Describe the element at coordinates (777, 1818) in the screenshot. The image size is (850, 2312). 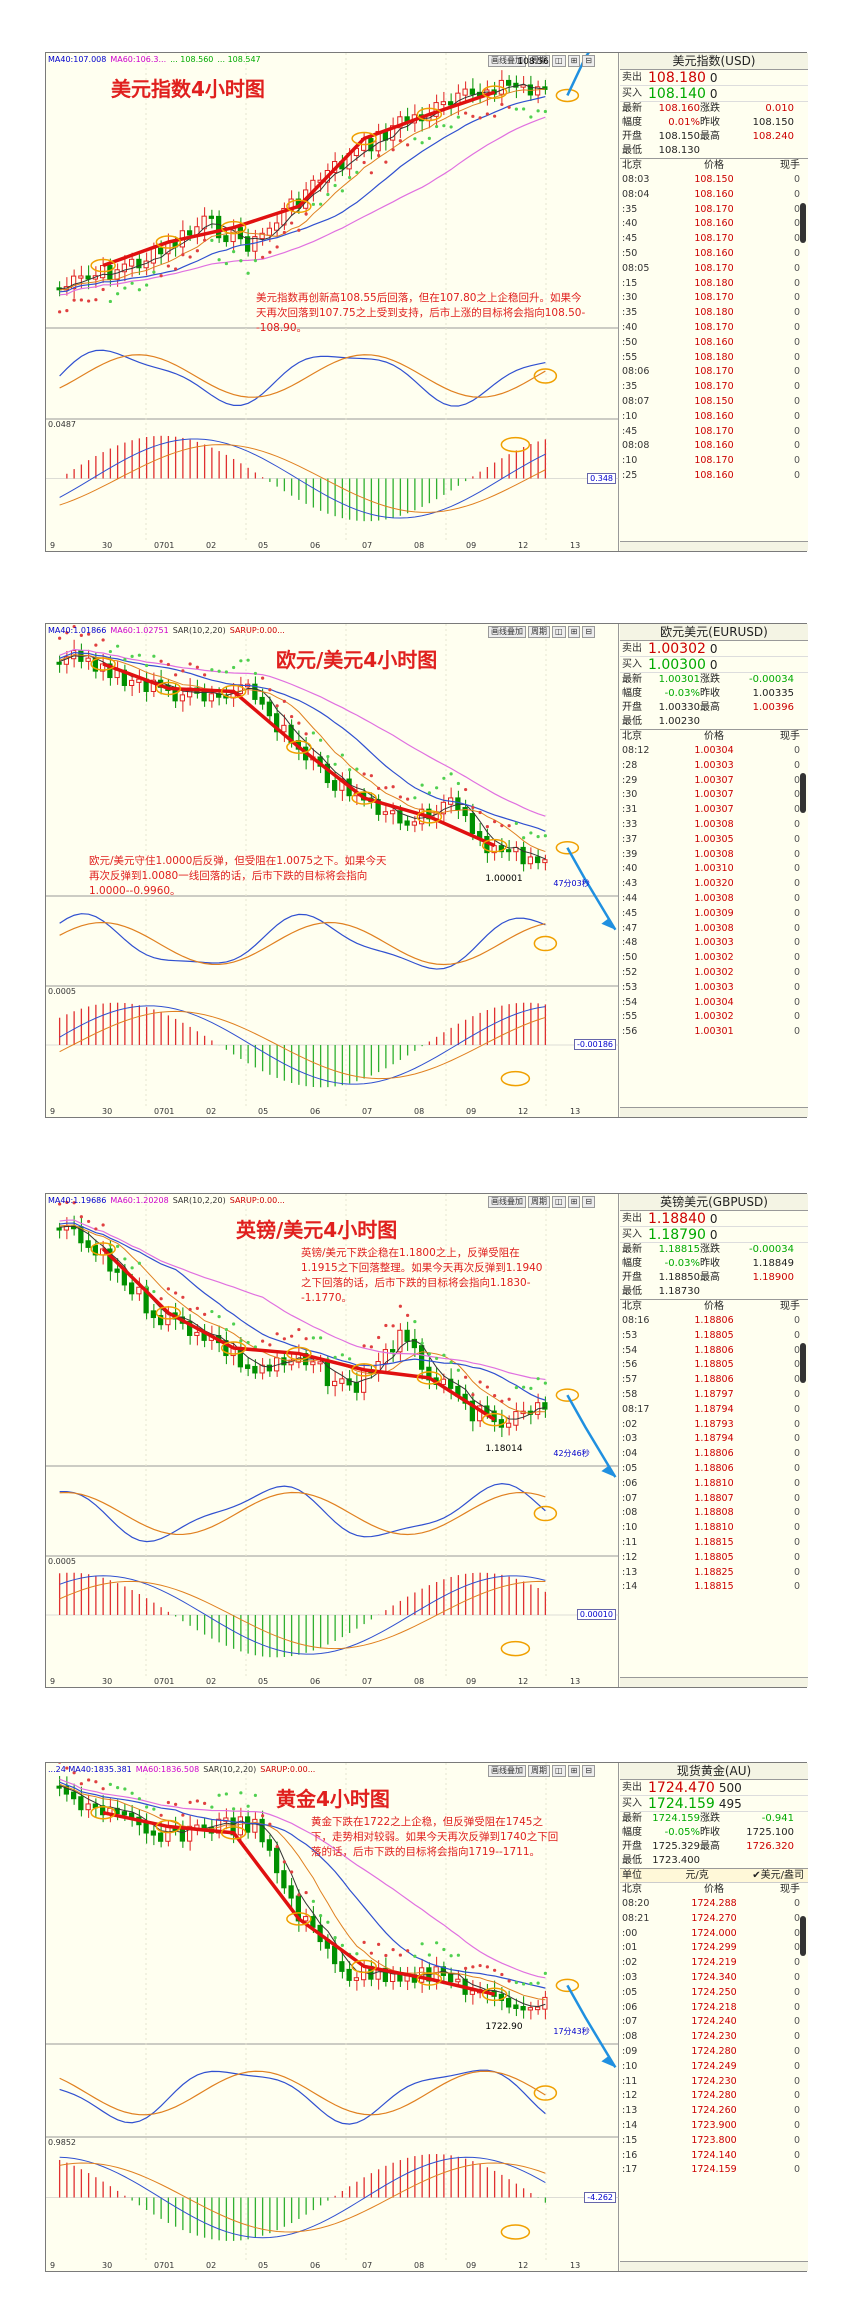
I see `stat-cell: -0.941` at that location.